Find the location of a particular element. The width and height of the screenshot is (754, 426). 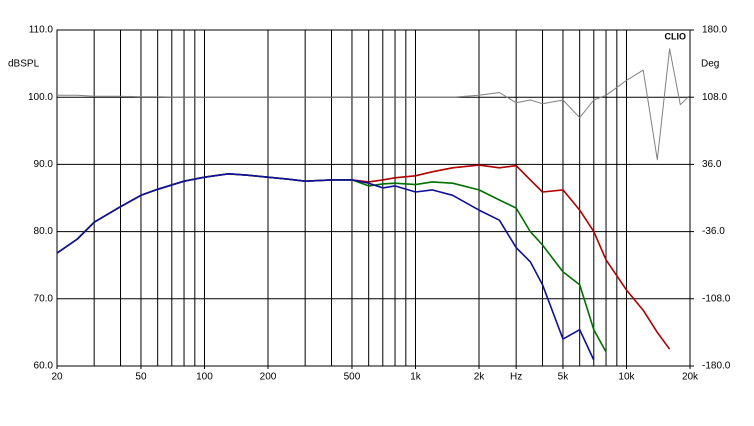

y2-tick-label: 36.0 is located at coordinates (712, 164).